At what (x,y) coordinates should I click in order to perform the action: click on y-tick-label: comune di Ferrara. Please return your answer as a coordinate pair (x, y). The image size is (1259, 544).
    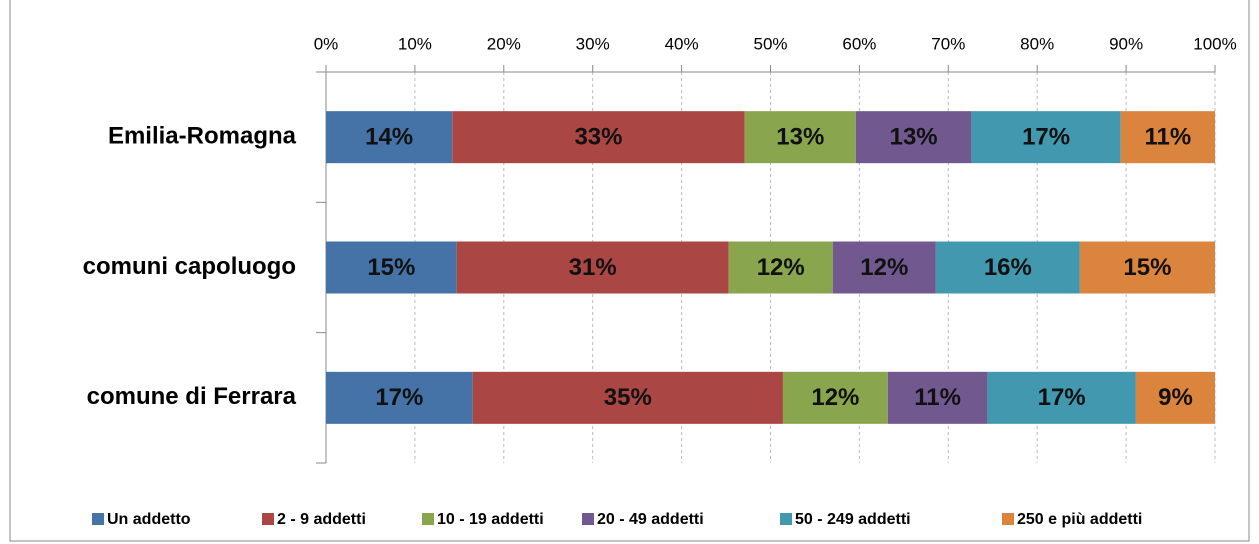
    Looking at the image, I should click on (192, 396).